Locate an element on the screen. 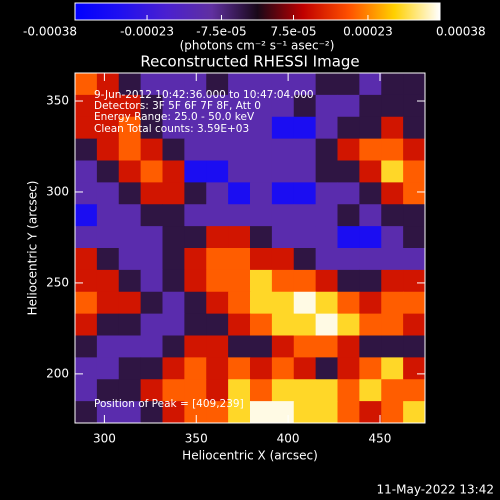 The height and width of the screenshot is (500, 500). annotation: Clean Total counts: 3.59E+03 is located at coordinates (171, 129).